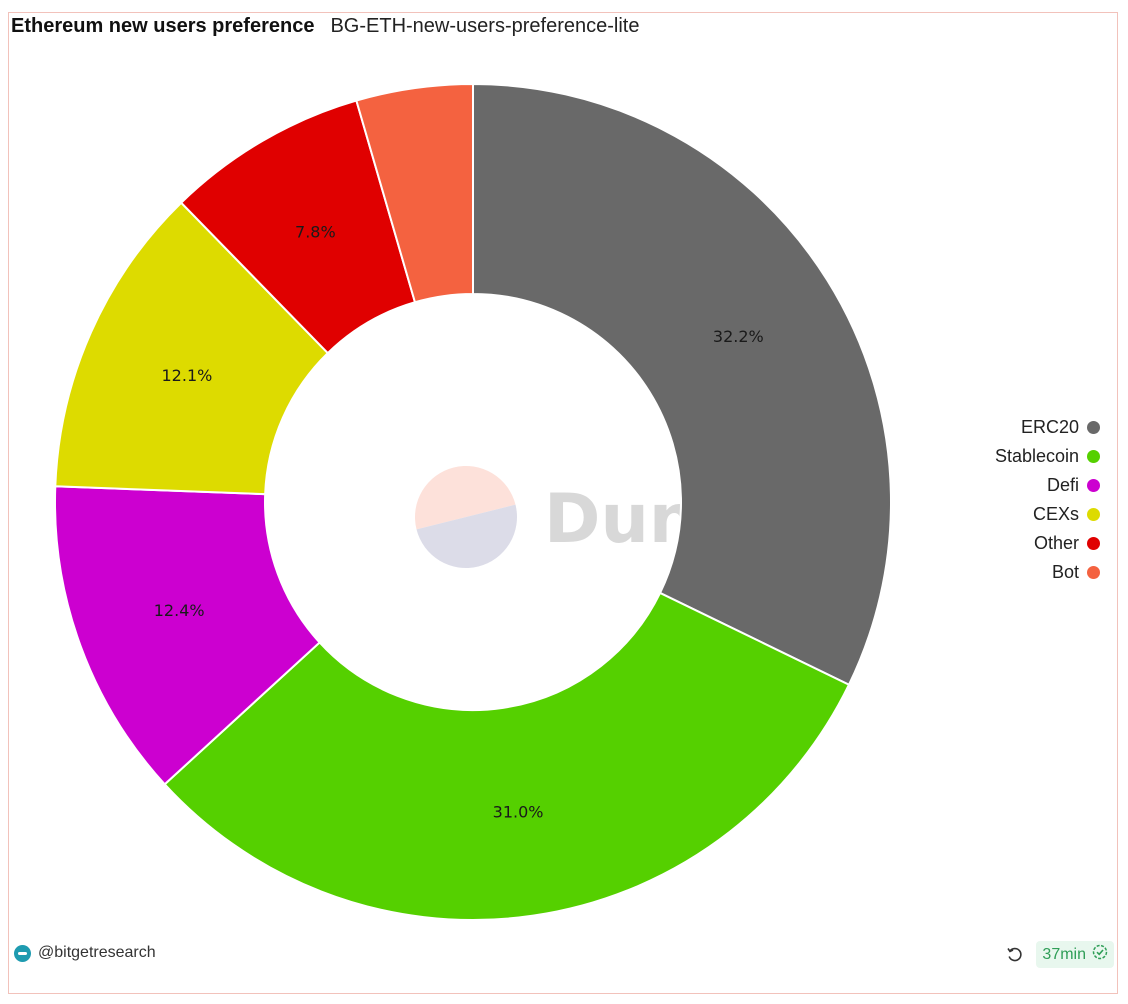 The image size is (1128, 1004). What do you see at coordinates (1047, 499) in the screenshot?
I see `chart-legend: ERC20 Stablecoin Defi CEXs Other Bot` at bounding box center [1047, 499].